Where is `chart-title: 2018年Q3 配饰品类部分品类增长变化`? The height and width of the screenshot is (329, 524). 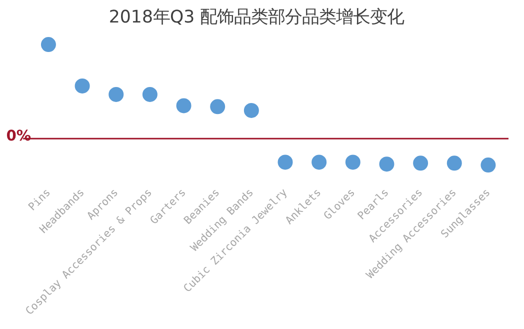
chart-title: 2018年Q3 配饰品类部分品类增长变化 is located at coordinates (256, 18).